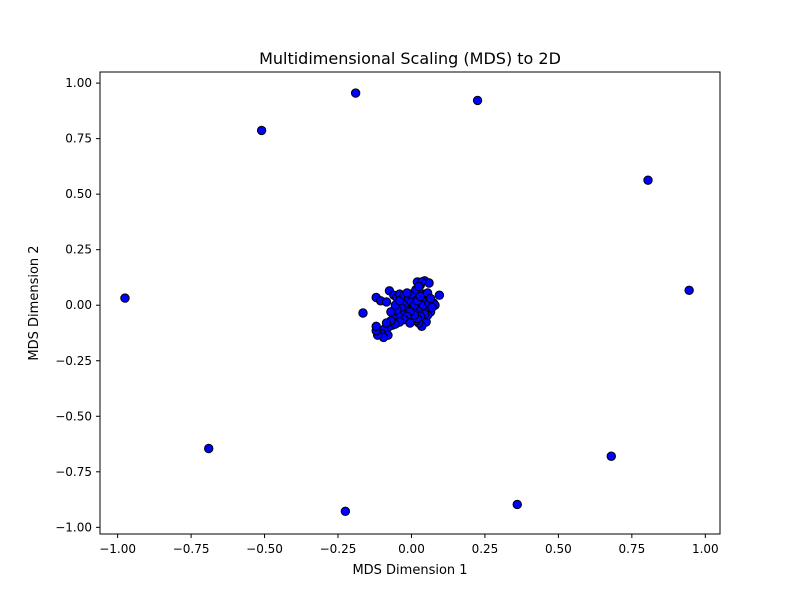  I want to click on y-tick-label: 0.75, so click(78, 139).